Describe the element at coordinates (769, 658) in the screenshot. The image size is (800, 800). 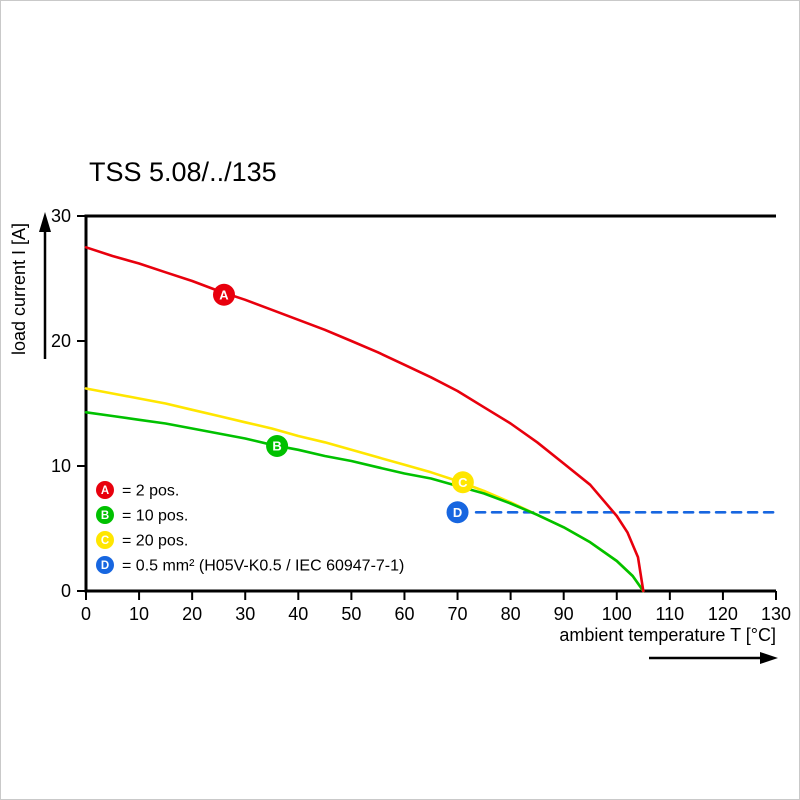
I see `x-axis-arrowhead-icon` at that location.